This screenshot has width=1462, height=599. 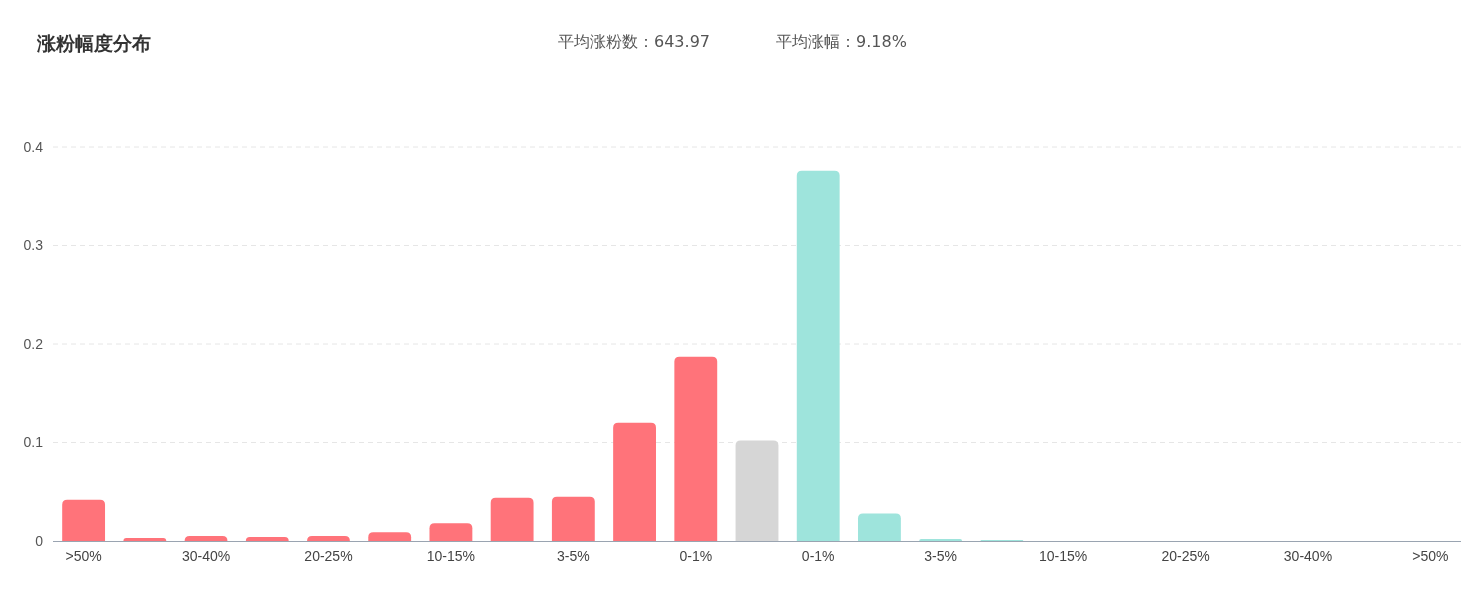 I want to click on chart-title: 涨粉幅度分布, so click(x=93, y=43).